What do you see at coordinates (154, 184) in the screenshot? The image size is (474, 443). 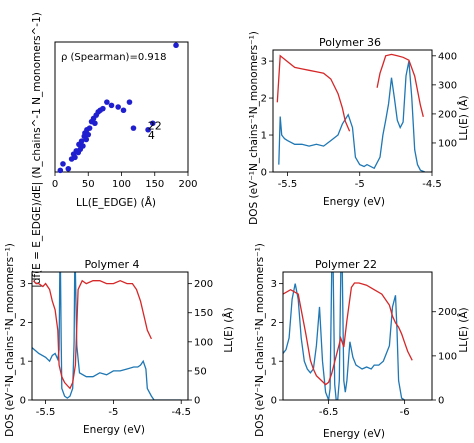 I see `scatter-x-tick-label: 150` at bounding box center [154, 184].